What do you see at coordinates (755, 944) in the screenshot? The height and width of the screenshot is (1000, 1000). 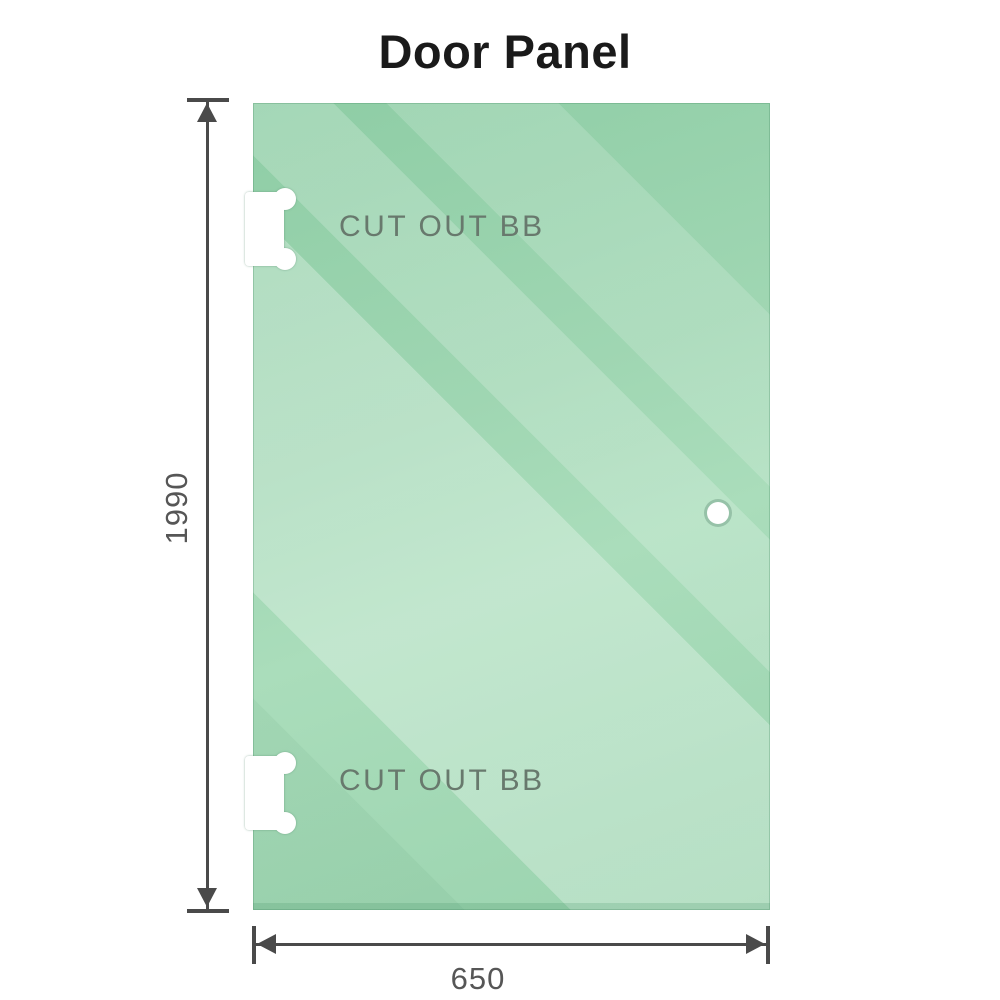 I see `arrow-right-icon` at bounding box center [755, 944].